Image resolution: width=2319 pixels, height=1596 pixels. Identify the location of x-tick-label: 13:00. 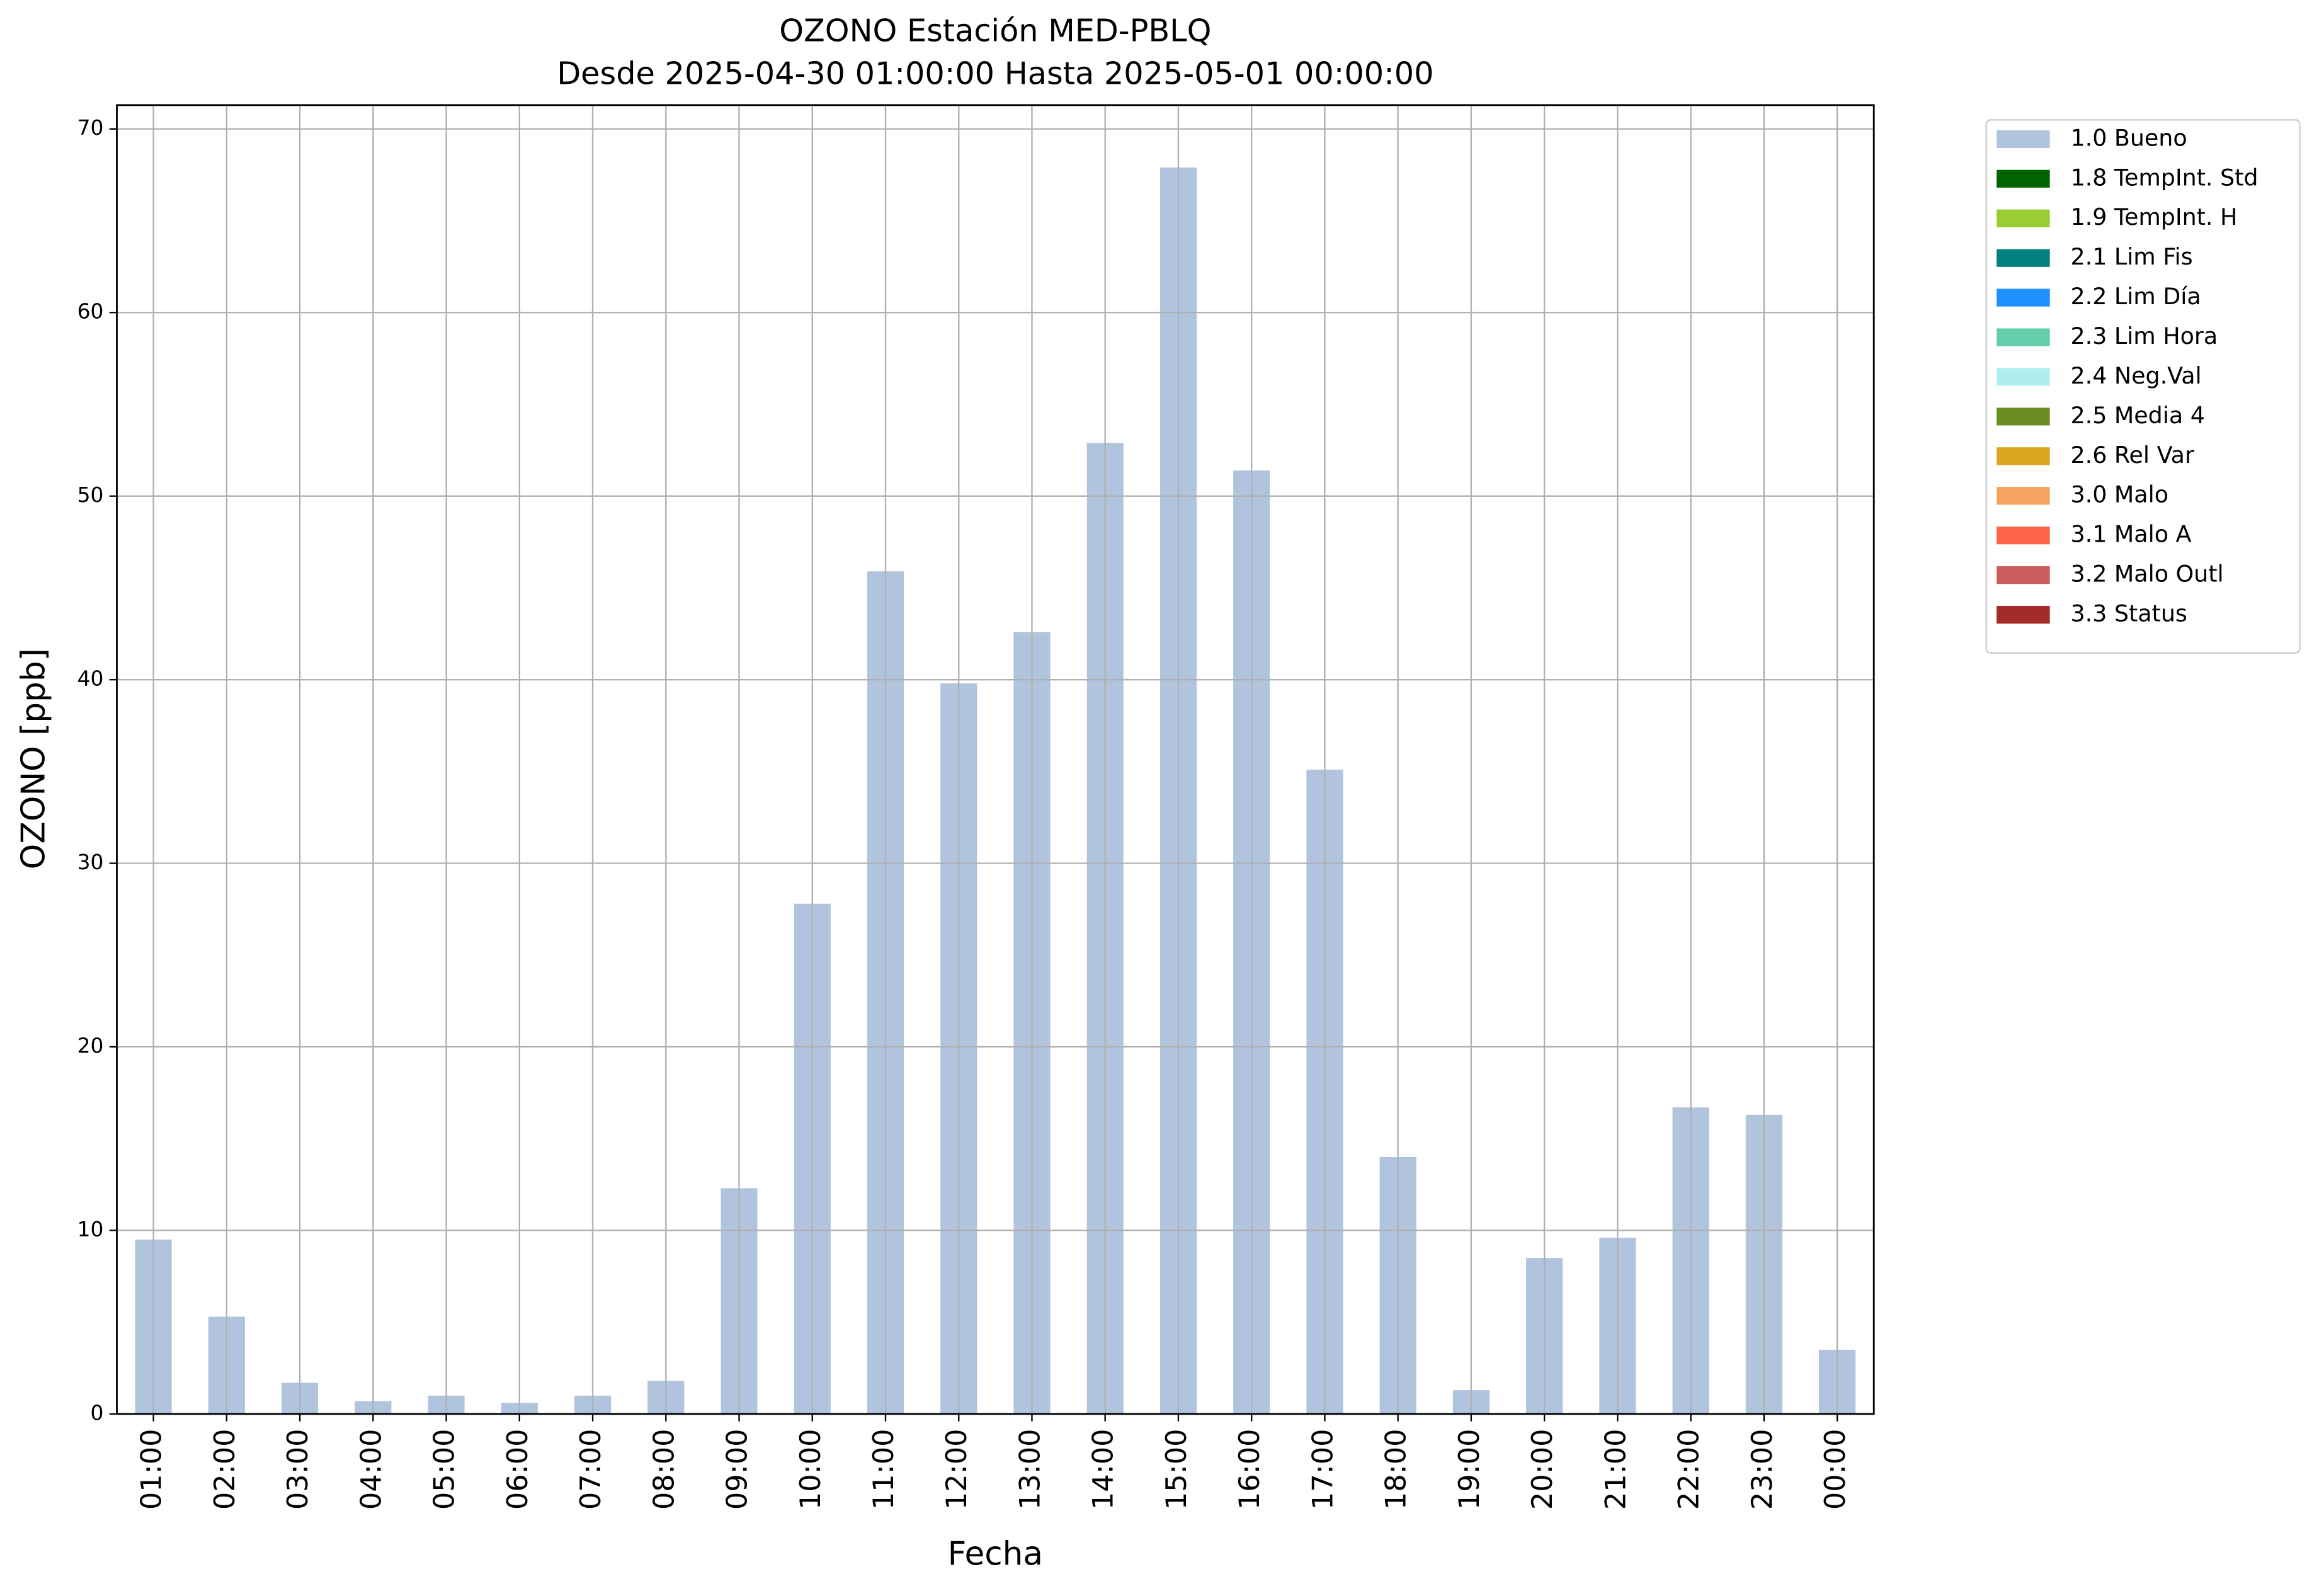
(1029, 1469).